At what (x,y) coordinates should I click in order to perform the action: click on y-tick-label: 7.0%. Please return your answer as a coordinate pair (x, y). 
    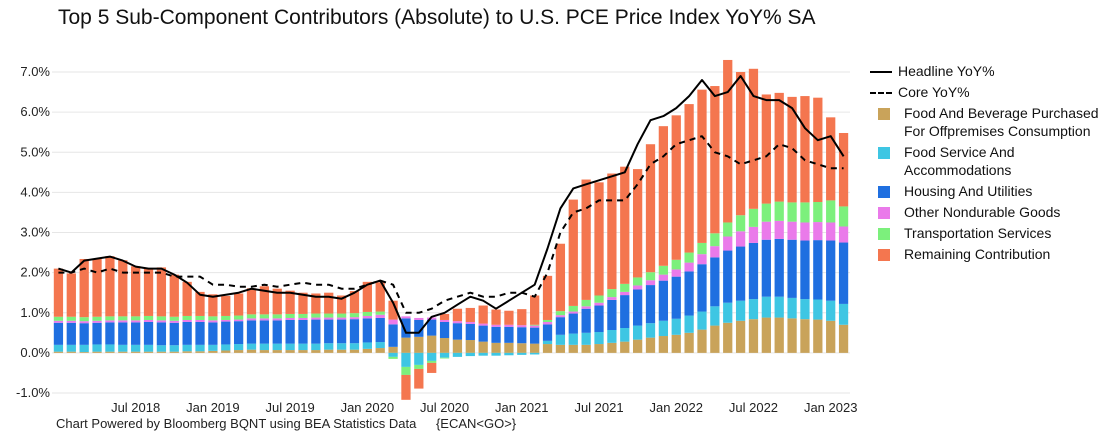
    Looking at the image, I should click on (35, 71).